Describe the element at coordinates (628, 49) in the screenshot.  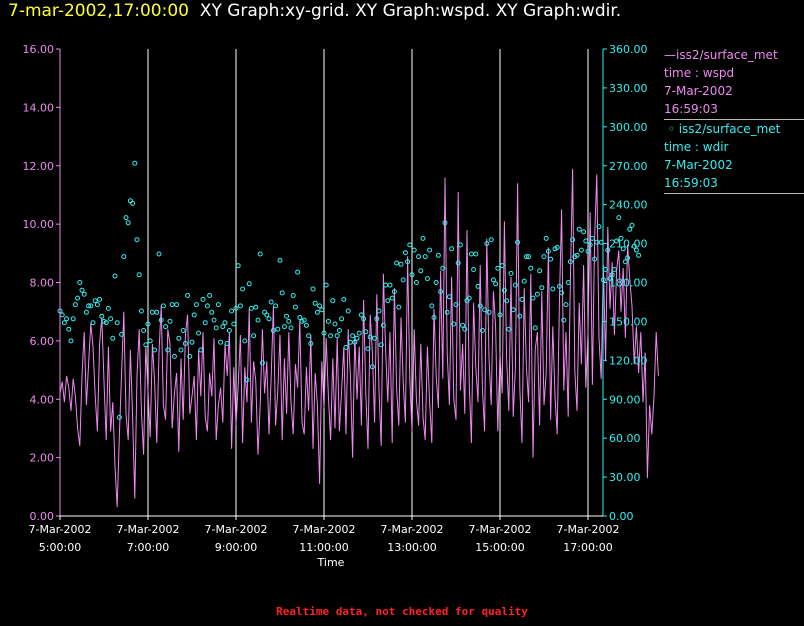
I see `right-tick-label: 360.00` at that location.